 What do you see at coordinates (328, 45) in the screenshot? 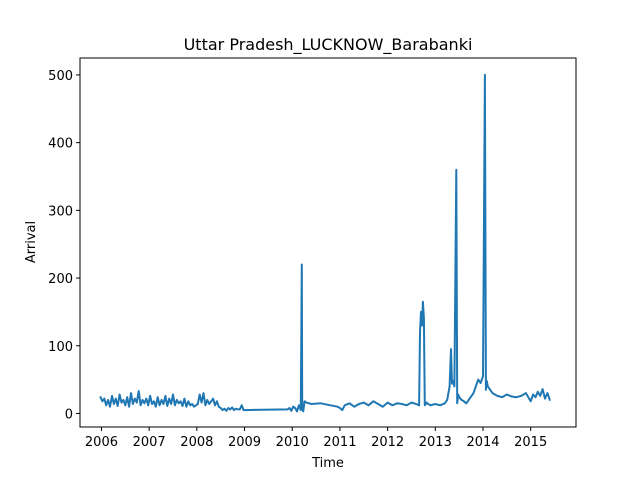
I see `chart-title: Uttar Pradesh_LUCKNOW_Barabanki` at bounding box center [328, 45].